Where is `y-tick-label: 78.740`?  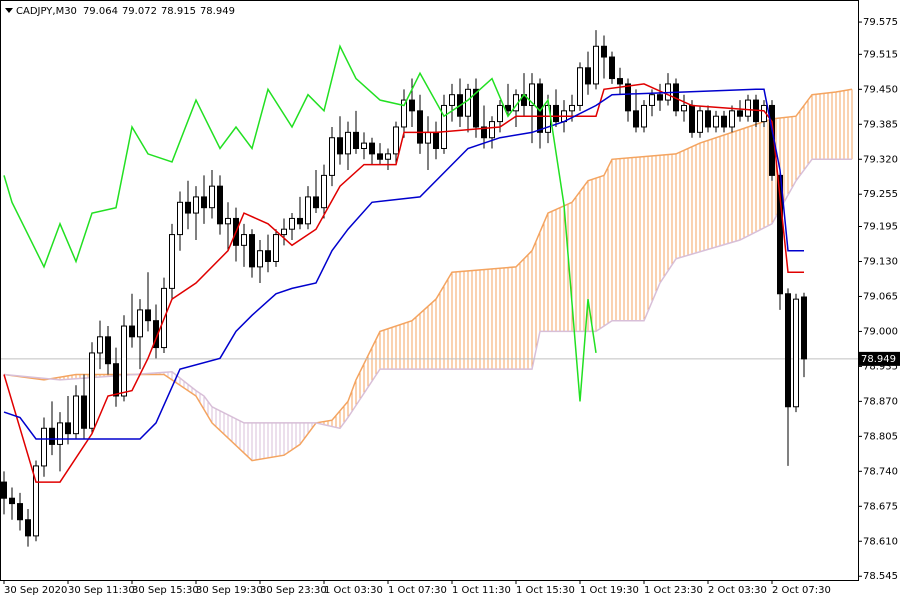 y-tick-label: 78.740 is located at coordinates (880, 471).